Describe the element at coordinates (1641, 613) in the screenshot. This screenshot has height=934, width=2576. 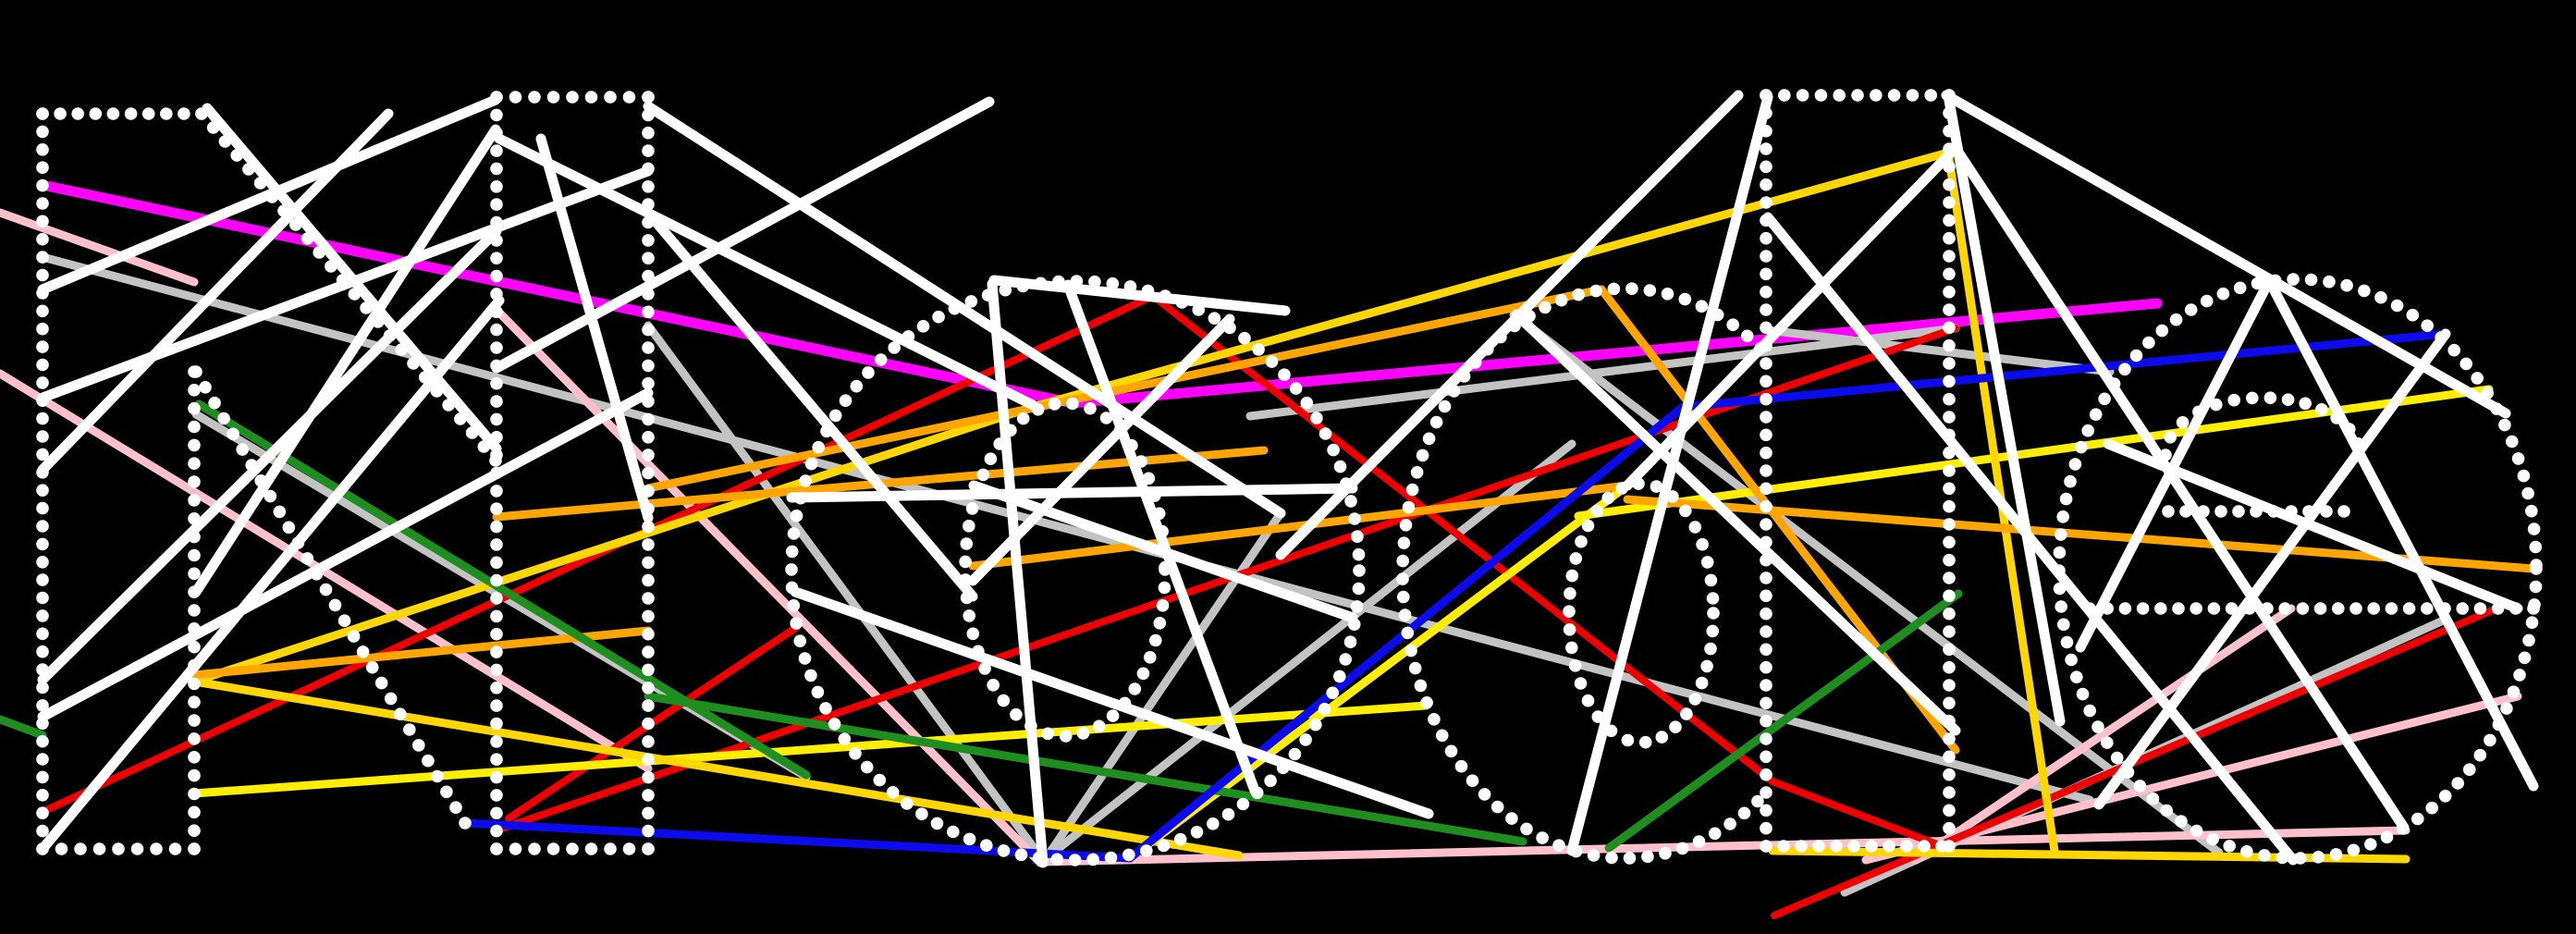
I see `letter-d-outline` at that location.